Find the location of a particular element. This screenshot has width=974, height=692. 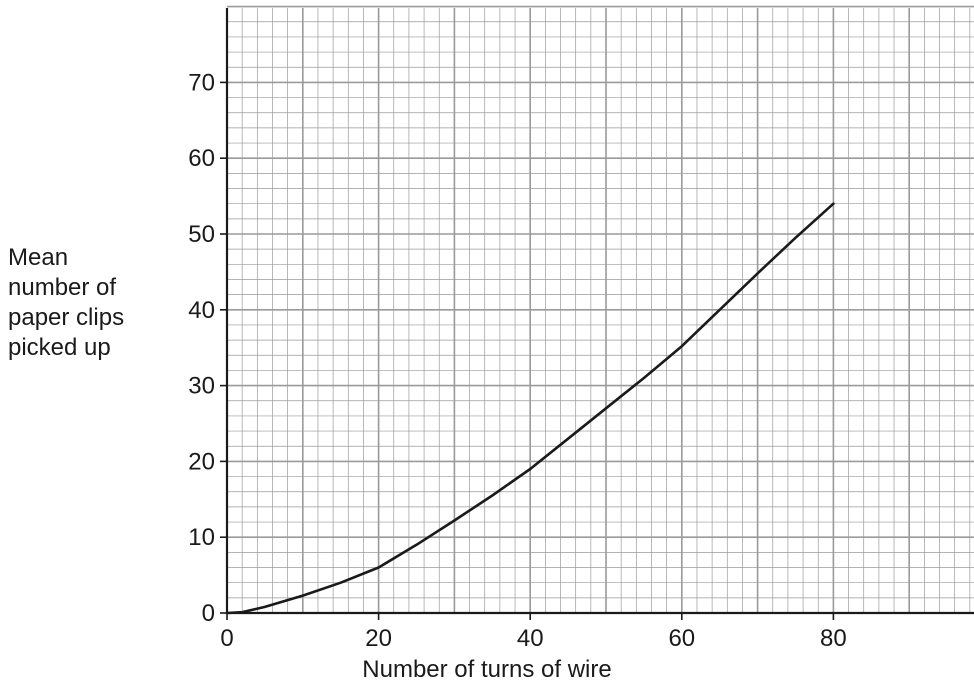

x-tick-labels: 0 20 40 60 80 is located at coordinates (533, 638).